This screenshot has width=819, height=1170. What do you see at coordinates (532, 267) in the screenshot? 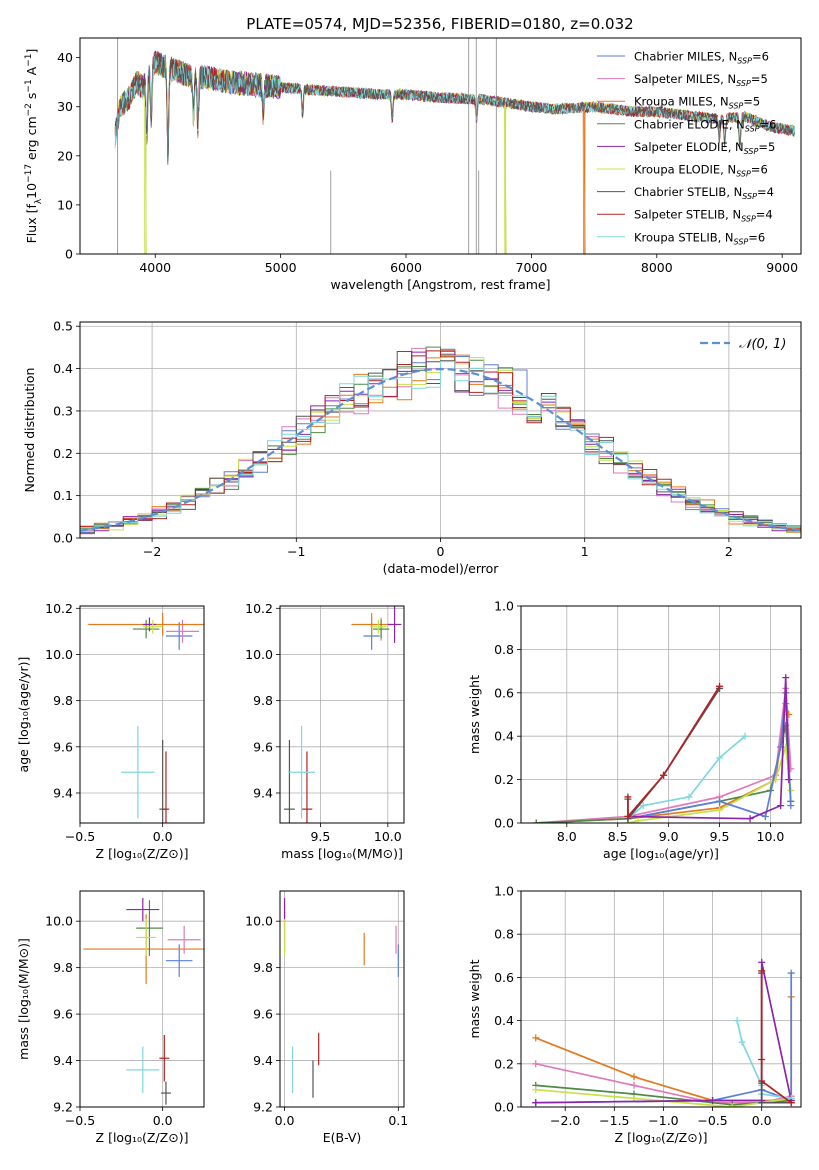
I see `x-tick-label: 7000` at bounding box center [532, 267].